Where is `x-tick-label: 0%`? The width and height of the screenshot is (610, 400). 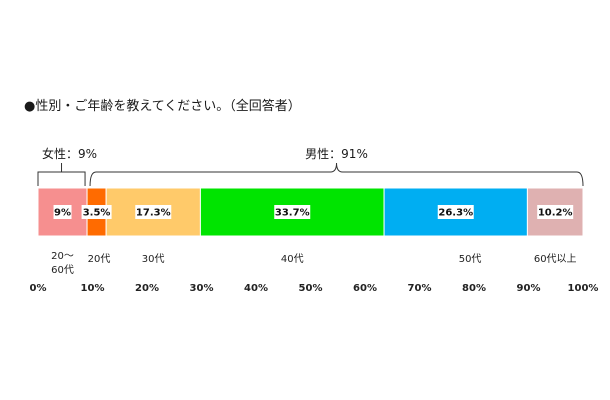
x-tick-label: 0% is located at coordinates (38, 288).